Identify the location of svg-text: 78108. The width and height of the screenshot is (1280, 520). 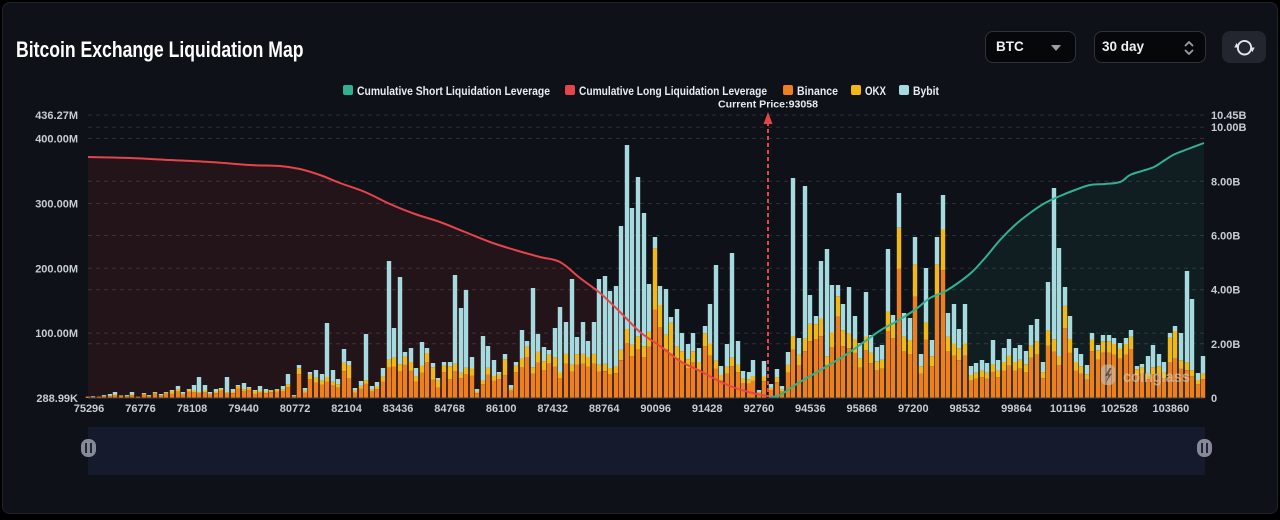
(192, 409).